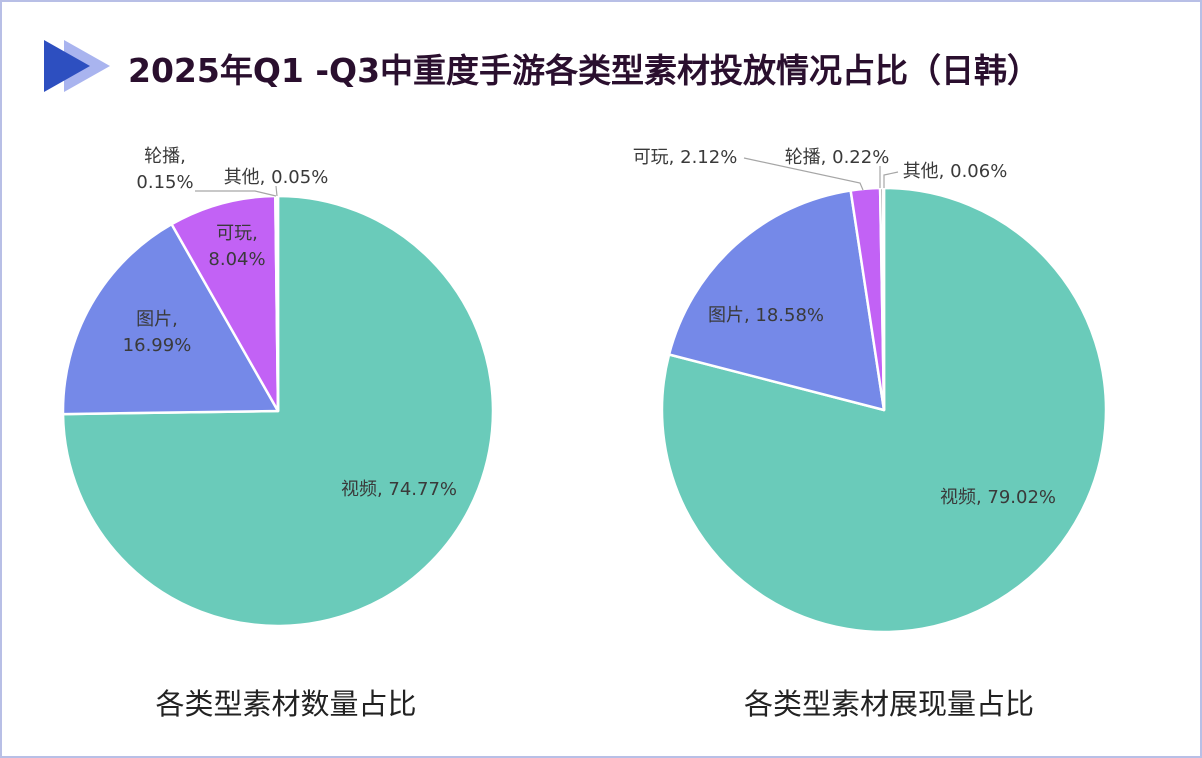 Image resolution: width=1202 pixels, height=758 pixels. What do you see at coordinates (165, 156) in the screenshot?
I see `pie-label-轮播: 轮播,` at bounding box center [165, 156].